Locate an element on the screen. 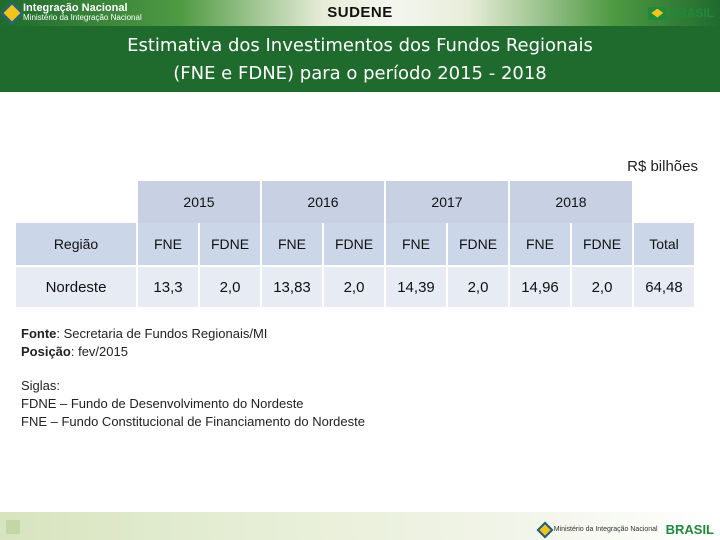 The width and height of the screenshot is (720, 540). cell-fne-2016: 13,83 is located at coordinates (291, 286).